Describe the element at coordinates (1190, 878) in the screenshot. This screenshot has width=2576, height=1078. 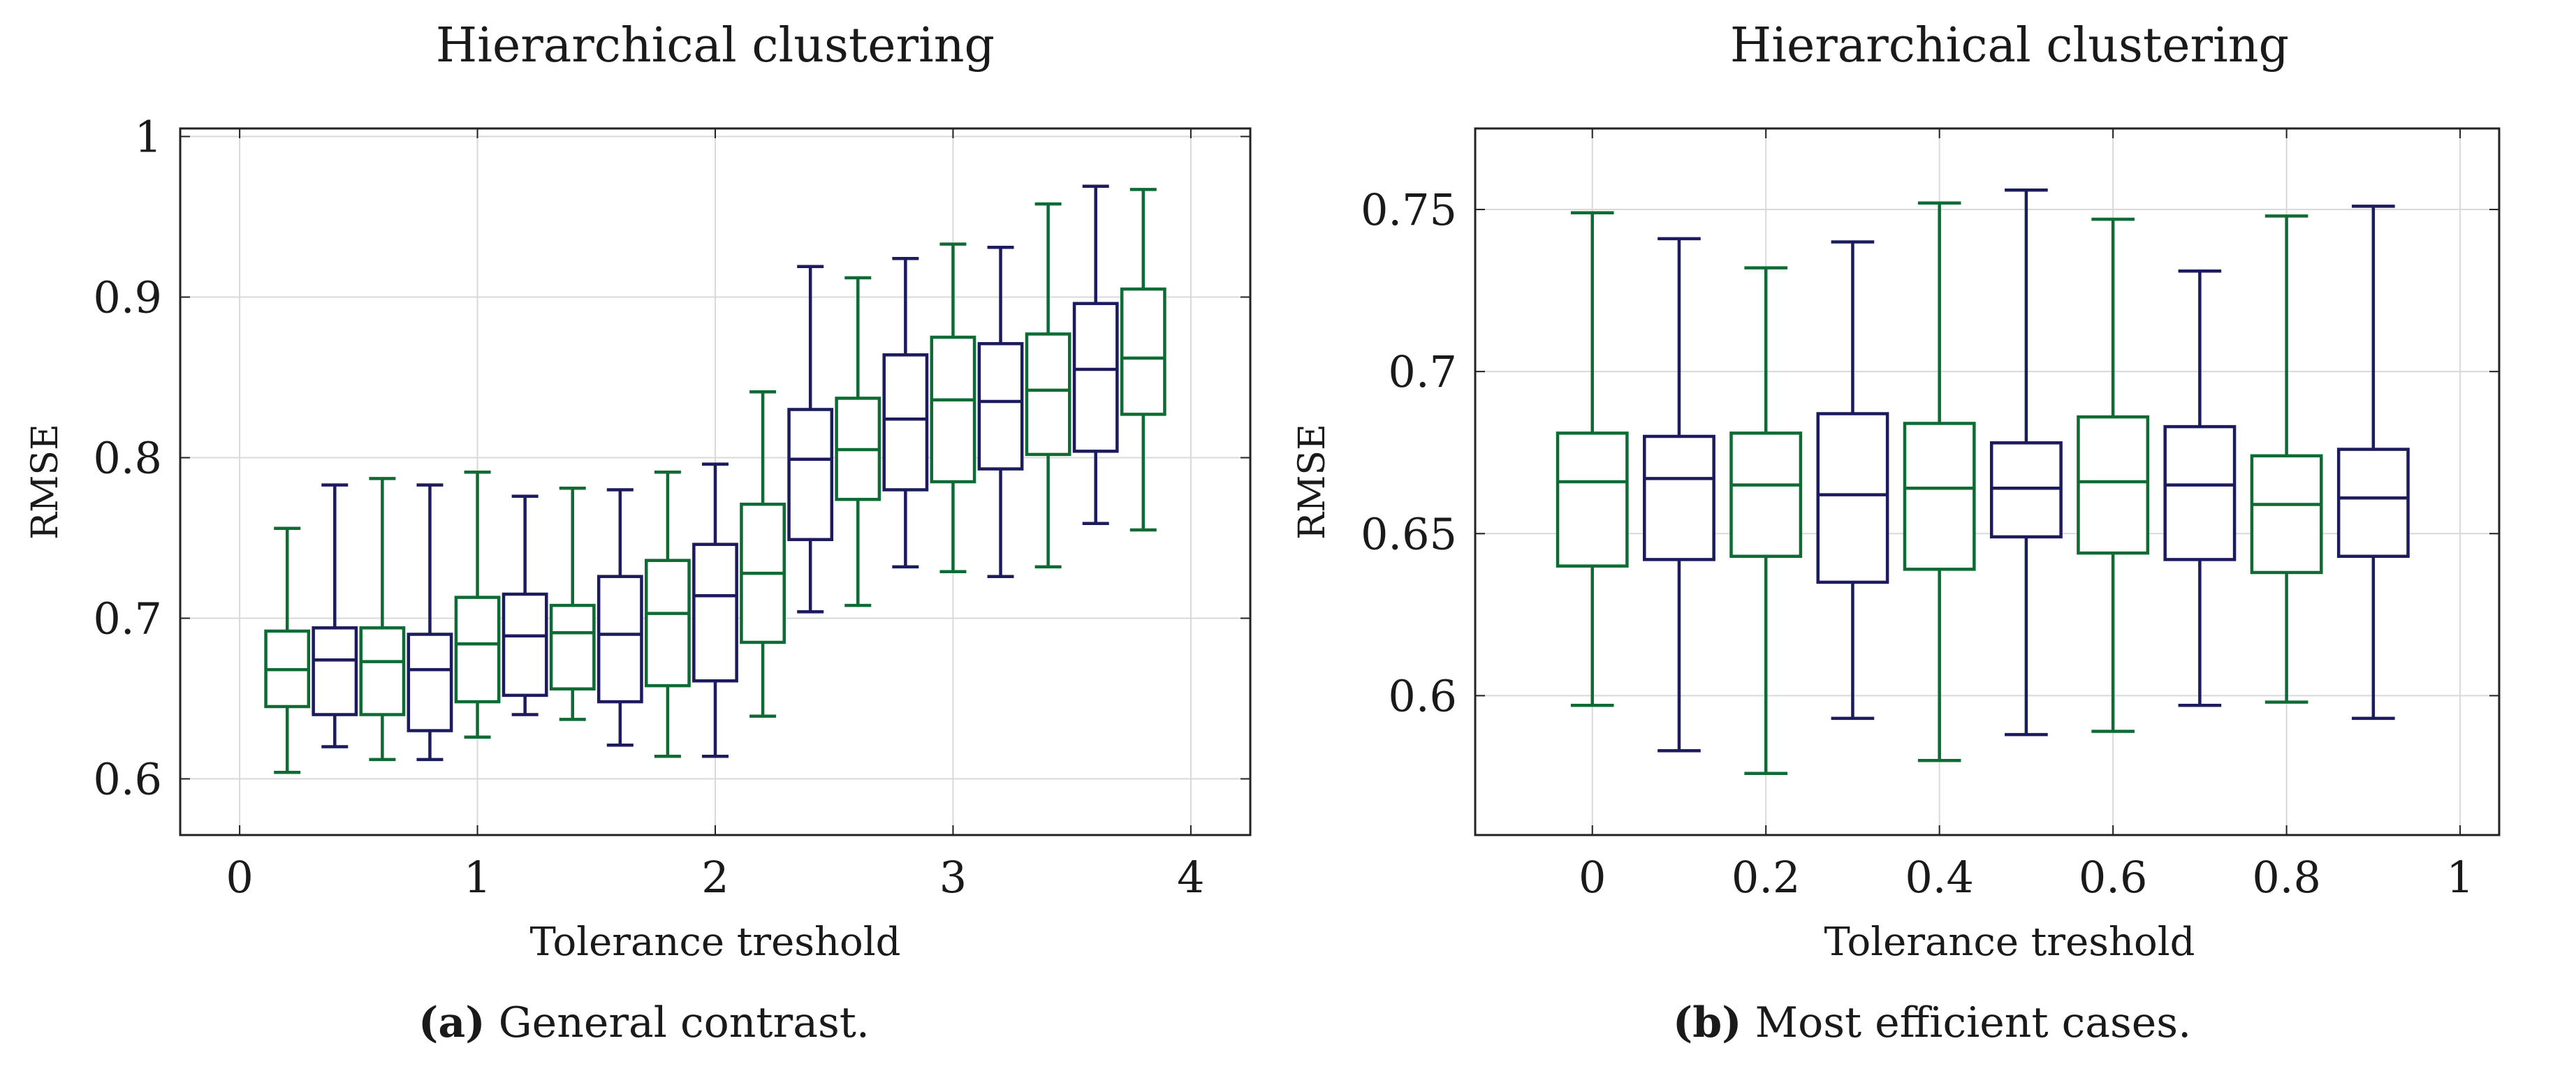
I see `x-tick-label: 4` at that location.